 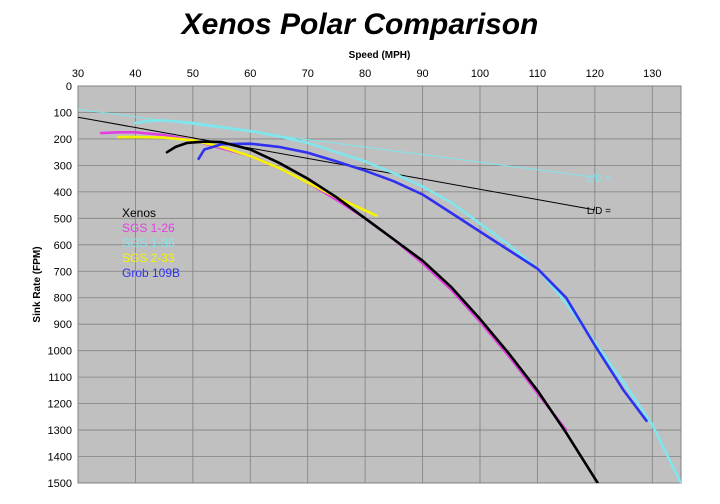 What do you see at coordinates (63, 272) in the screenshot?
I see `y-tick-label: 700` at bounding box center [63, 272].